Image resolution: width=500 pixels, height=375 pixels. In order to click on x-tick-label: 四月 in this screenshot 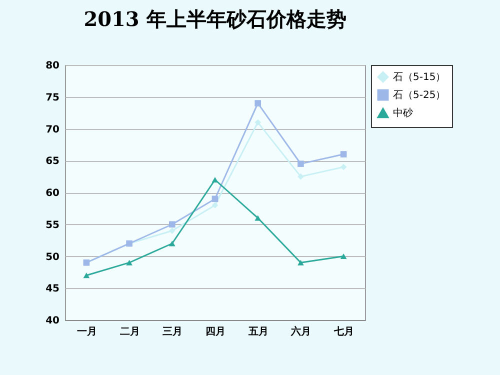, I will do `click(216, 332)`.